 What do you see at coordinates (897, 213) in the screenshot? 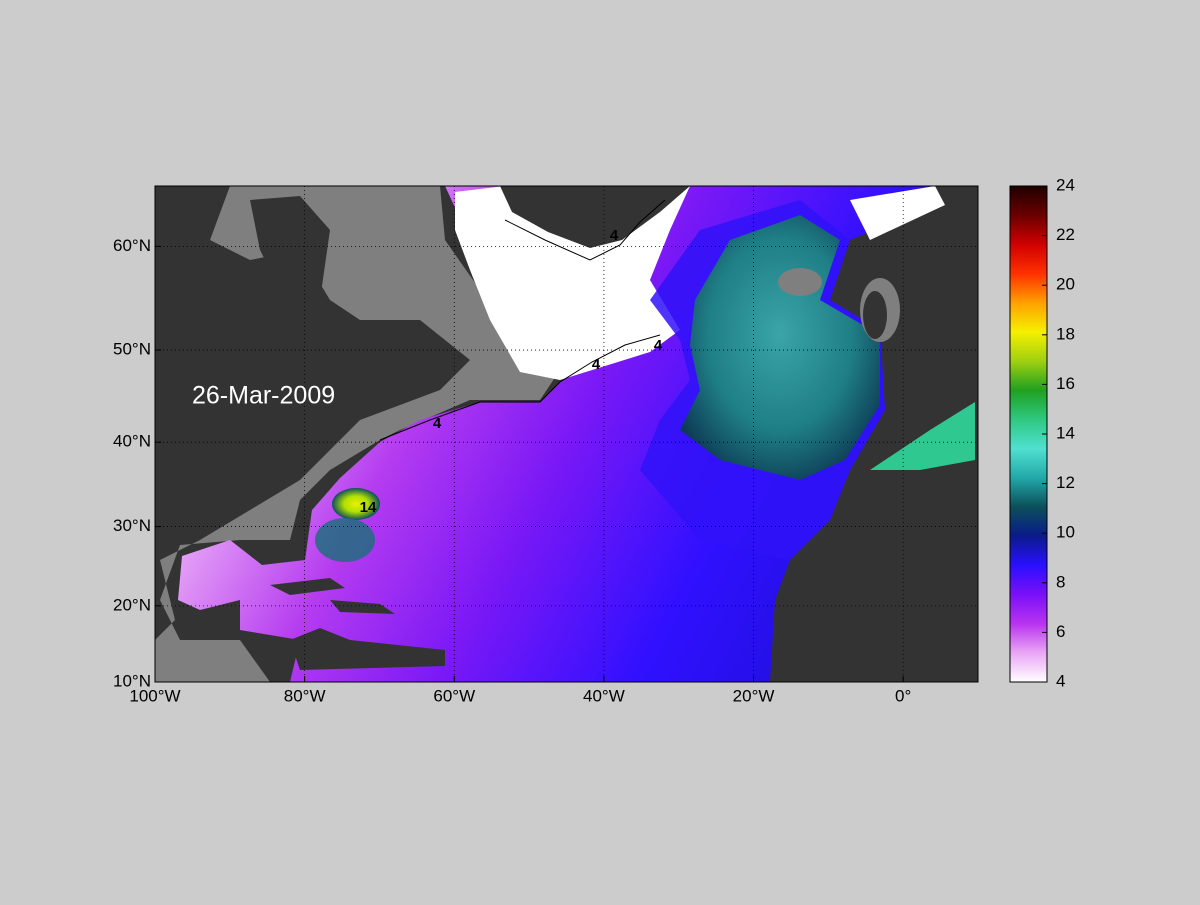
I see `ice` at bounding box center [897, 213].